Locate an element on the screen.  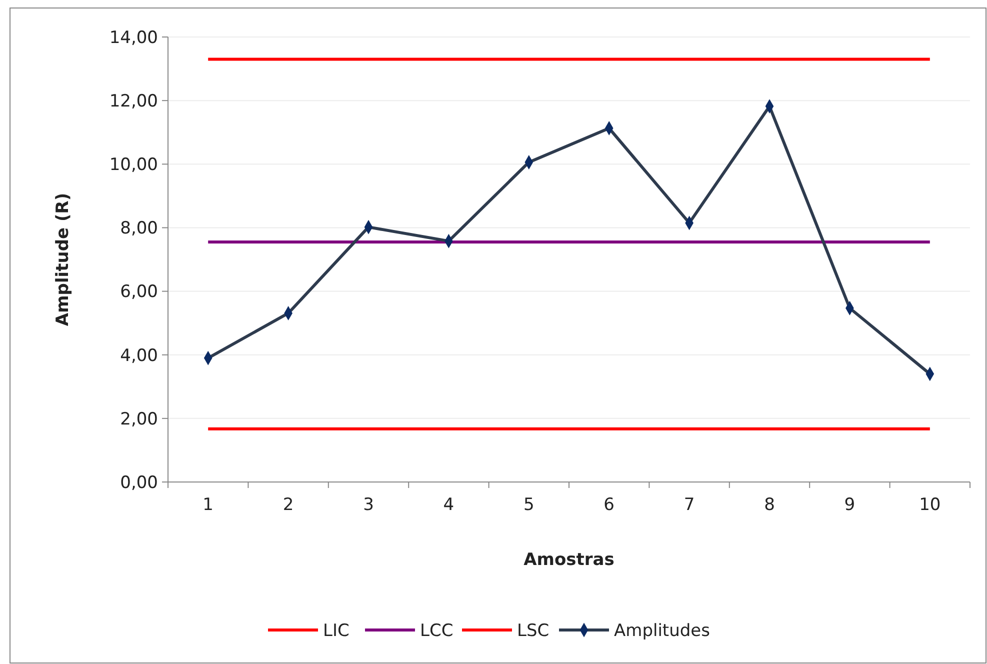
x-tick-label: 3 is located at coordinates (368, 505).